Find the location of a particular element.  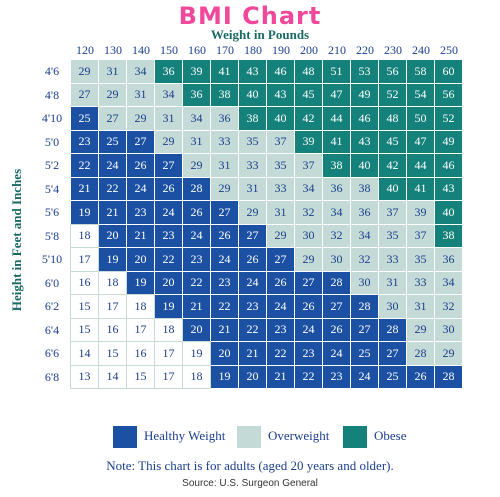

x-tick-label: 120 is located at coordinates (85, 50).